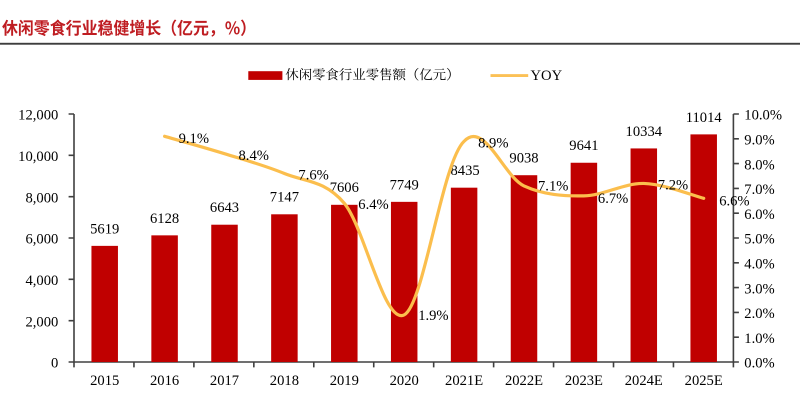  Describe the element at coordinates (704, 381) in the screenshot. I see `svg-text: 2025E` at that location.